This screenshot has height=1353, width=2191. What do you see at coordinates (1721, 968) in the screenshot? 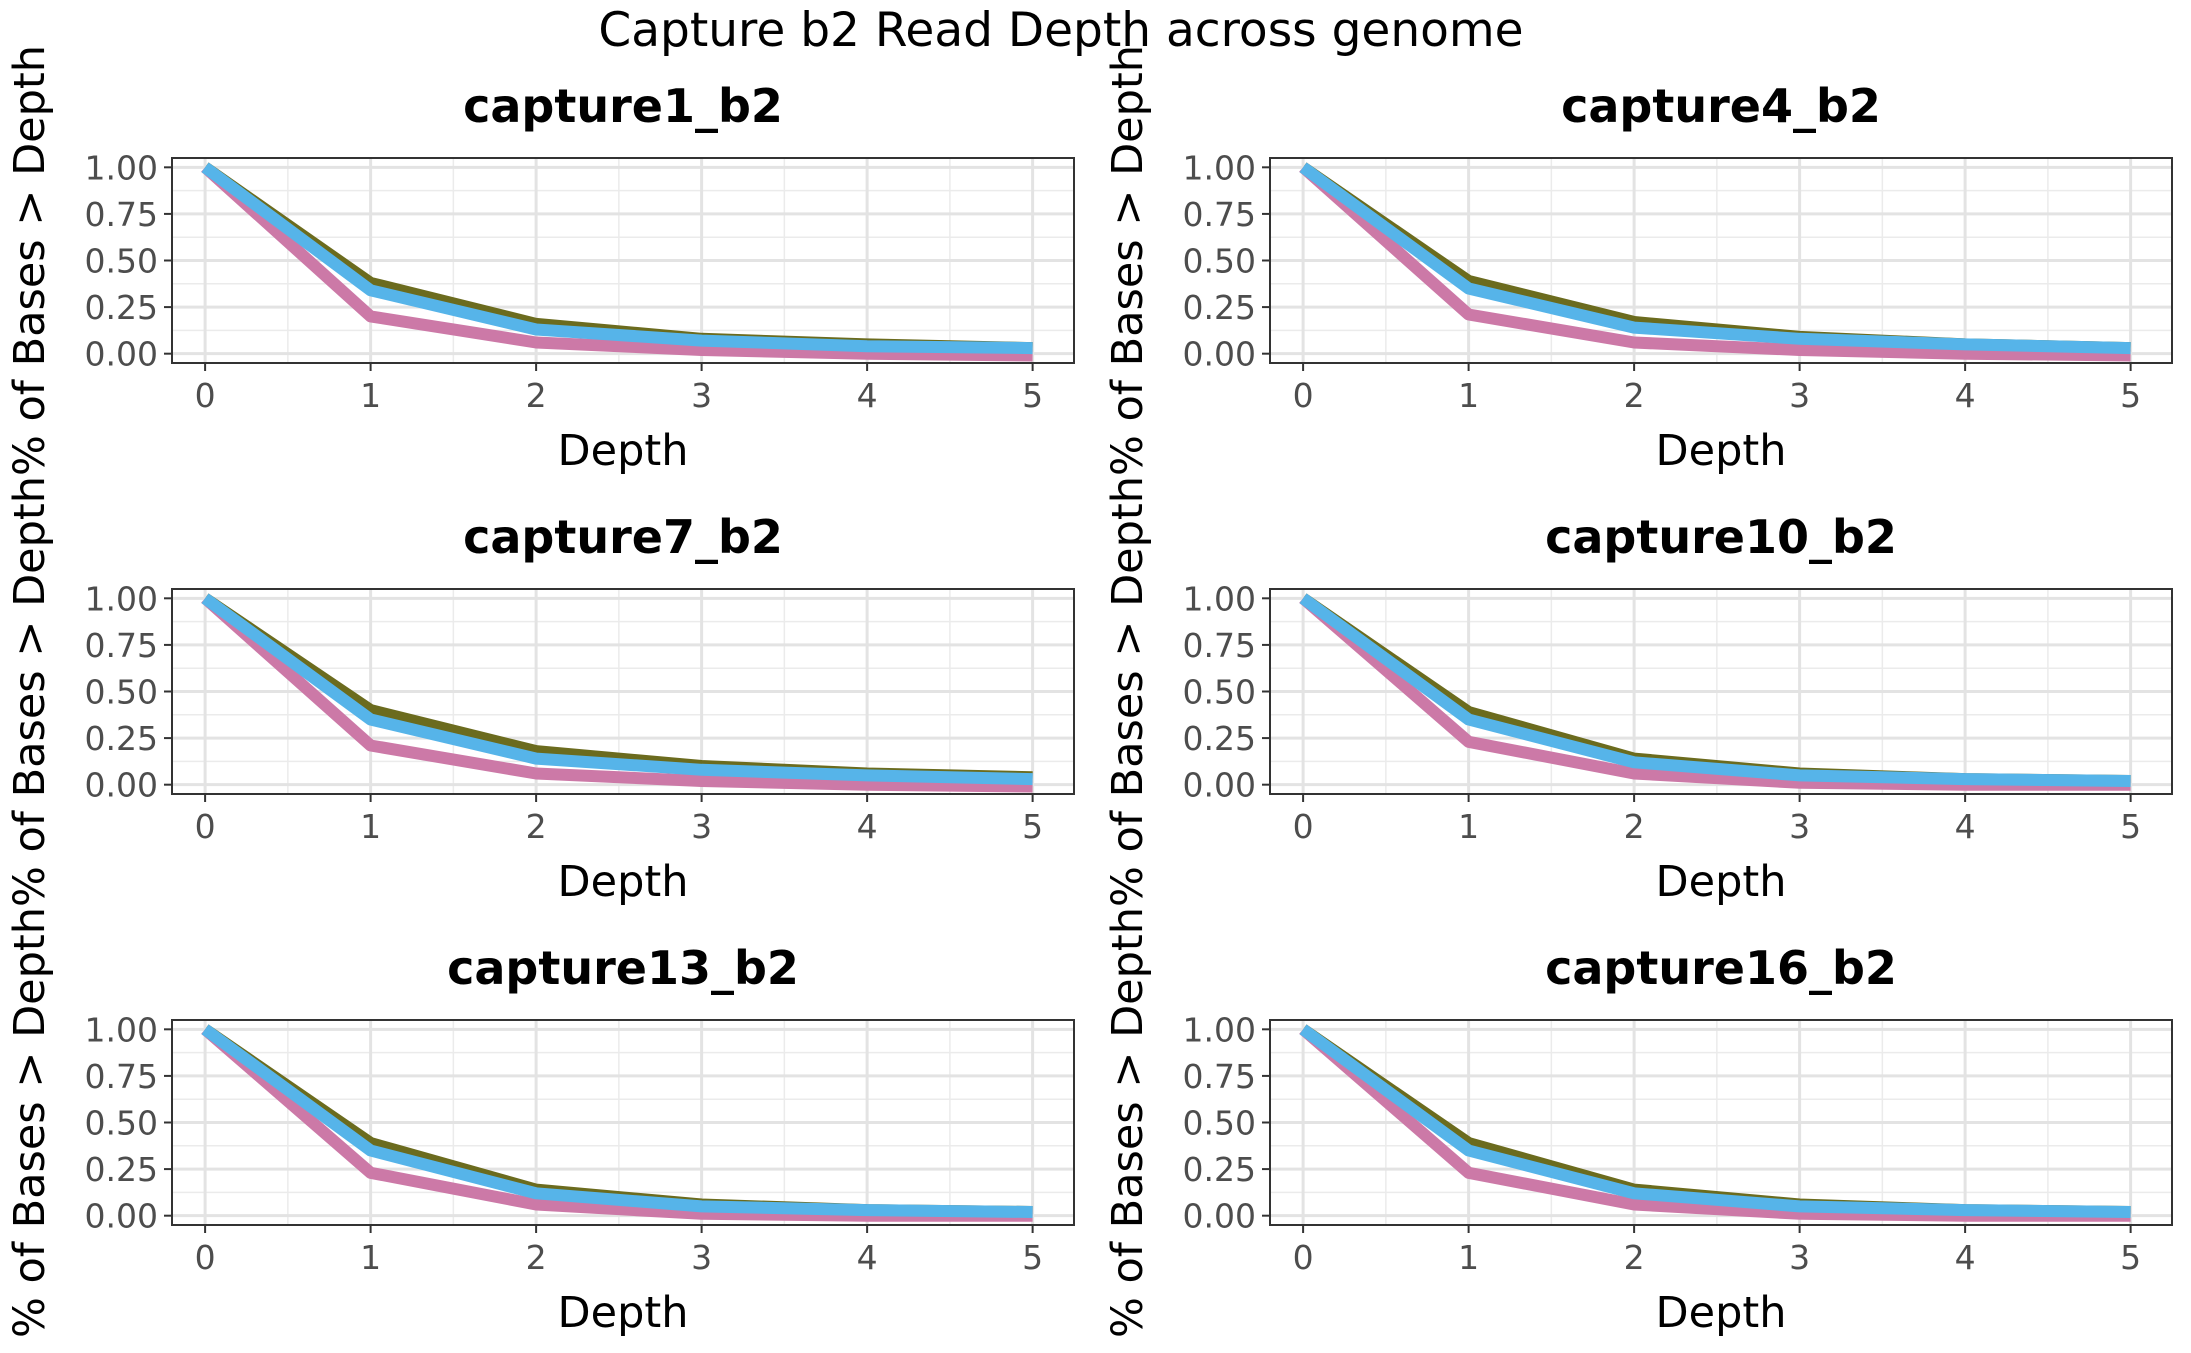
I see `panel-title: capture16_b2` at bounding box center [1721, 968].